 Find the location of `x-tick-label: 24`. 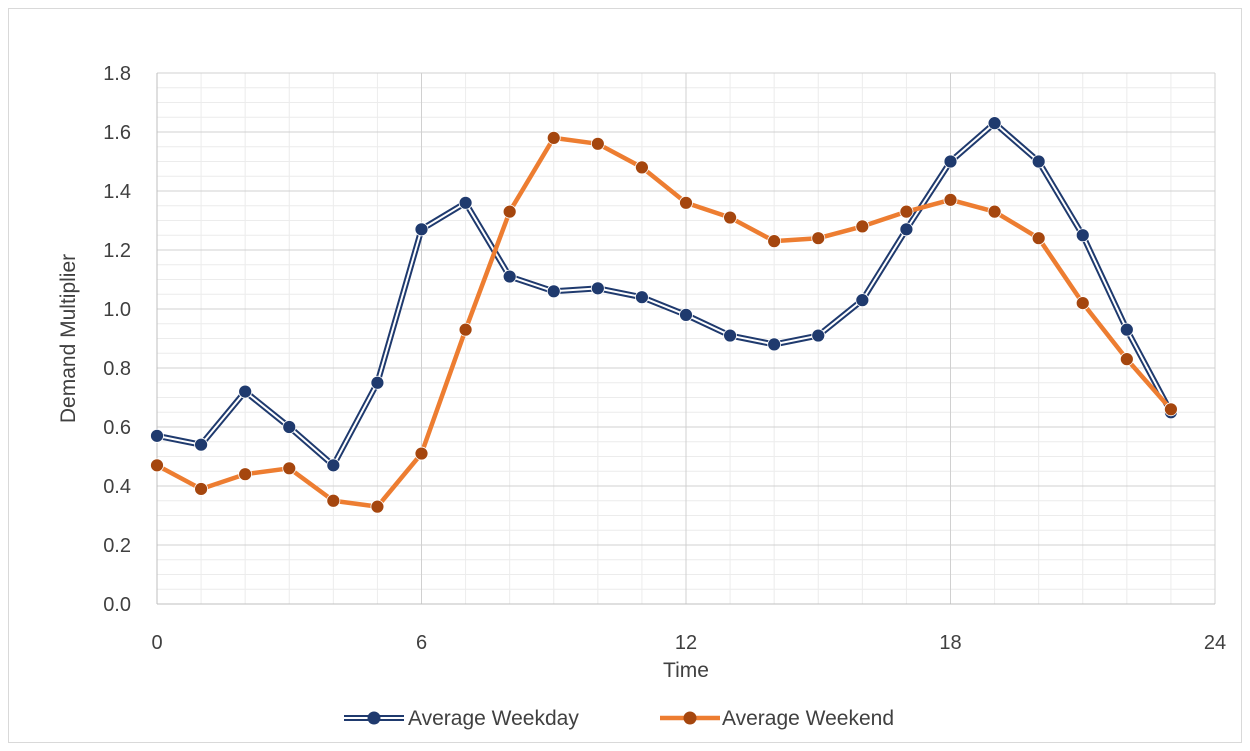

x-tick-label: 24 is located at coordinates (1215, 643).